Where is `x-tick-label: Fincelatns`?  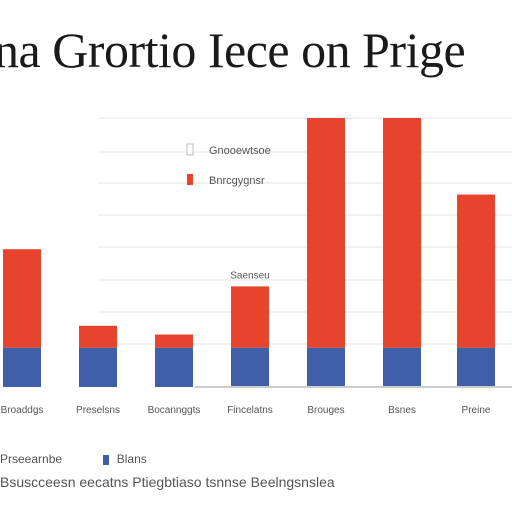 x-tick-label: Fincelatns is located at coordinates (250, 410).